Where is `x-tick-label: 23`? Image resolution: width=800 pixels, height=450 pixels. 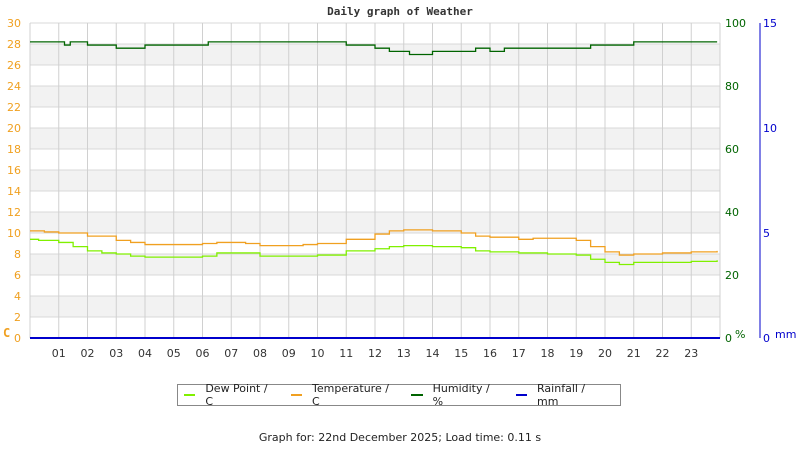
x-tick-label: 23 is located at coordinates (691, 353).